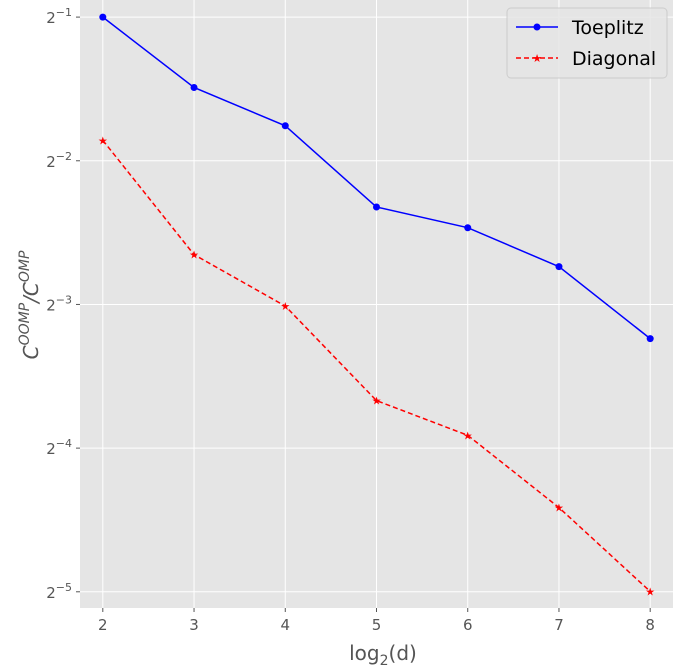 This screenshot has height=670, width=673. I want to click on y-tick-label: 2−2, so click(59, 160).